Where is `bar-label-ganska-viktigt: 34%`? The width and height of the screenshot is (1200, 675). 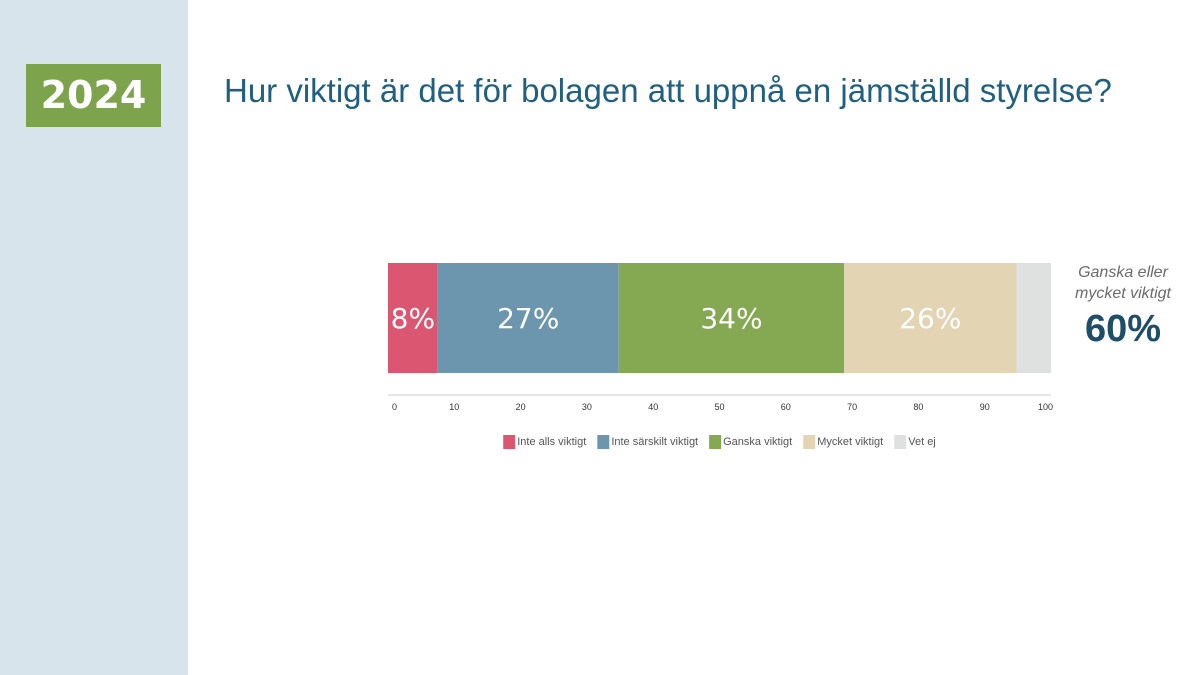
bar-label-ganska-viktigt: 34% is located at coordinates (731, 318).